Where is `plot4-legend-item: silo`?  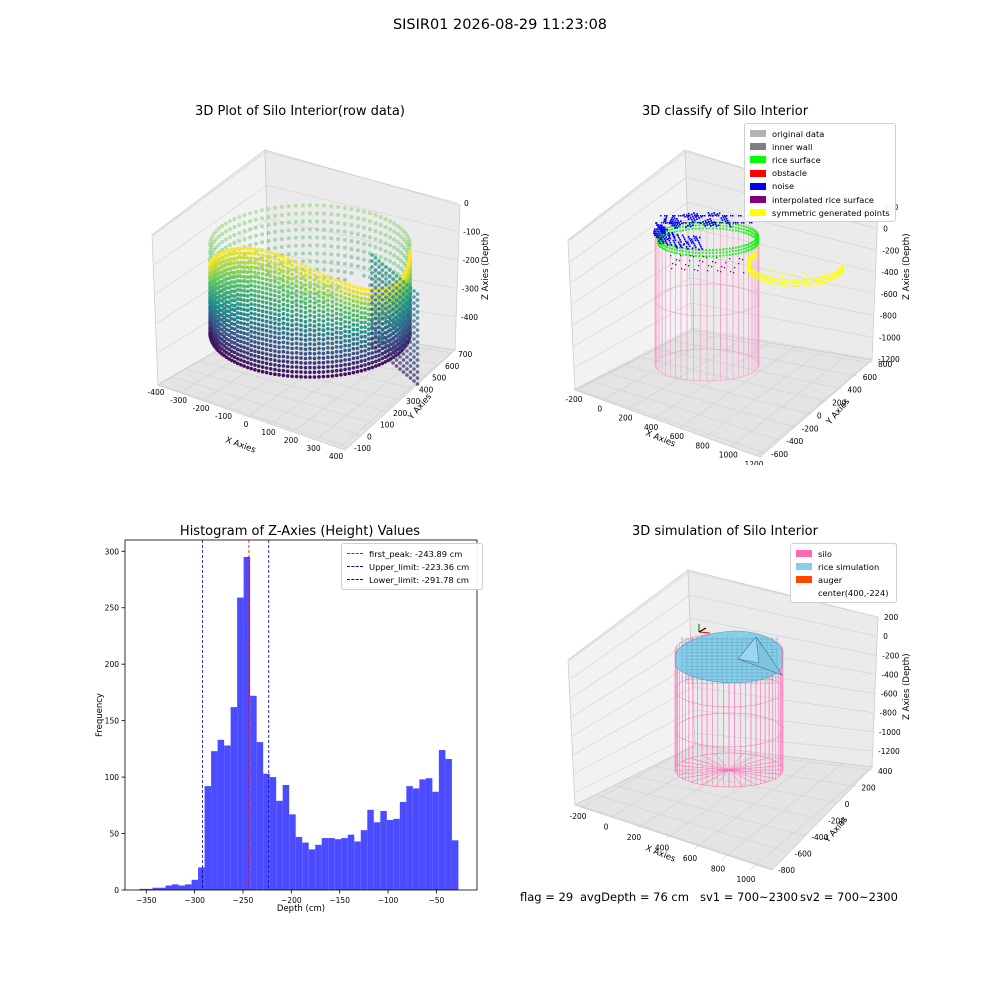 plot4-legend-item: silo is located at coordinates (843, 553).